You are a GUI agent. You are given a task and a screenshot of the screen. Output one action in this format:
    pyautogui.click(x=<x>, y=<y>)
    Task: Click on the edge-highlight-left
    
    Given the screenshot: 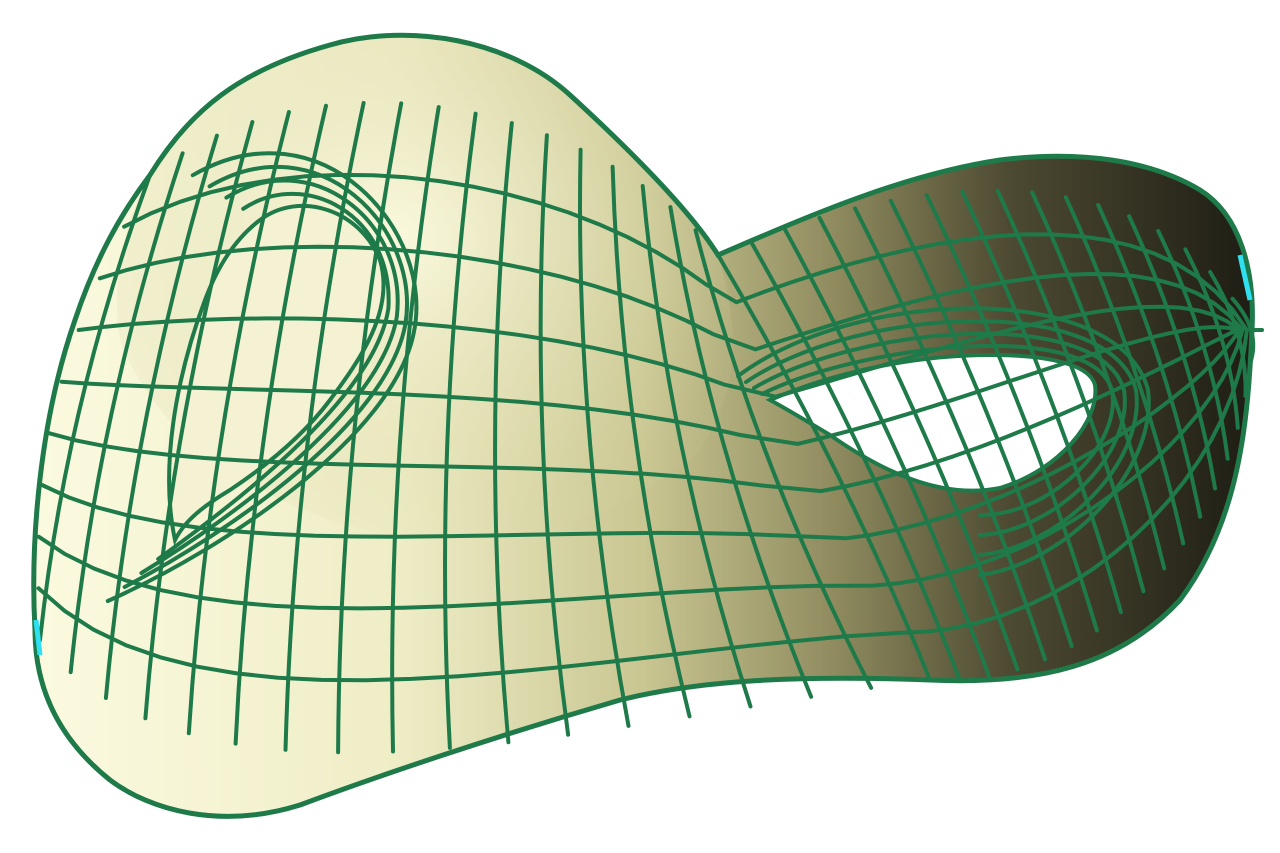 What is the action you would take?
    pyautogui.click(x=38, y=637)
    